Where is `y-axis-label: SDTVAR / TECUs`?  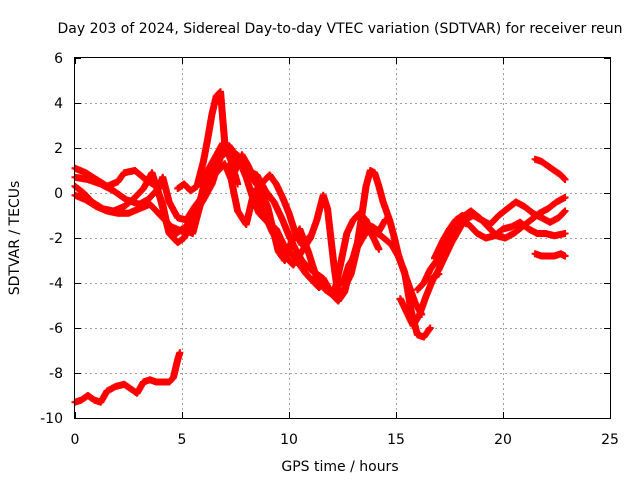
y-axis-label: SDTVAR / TECUs is located at coordinates (15, 238).